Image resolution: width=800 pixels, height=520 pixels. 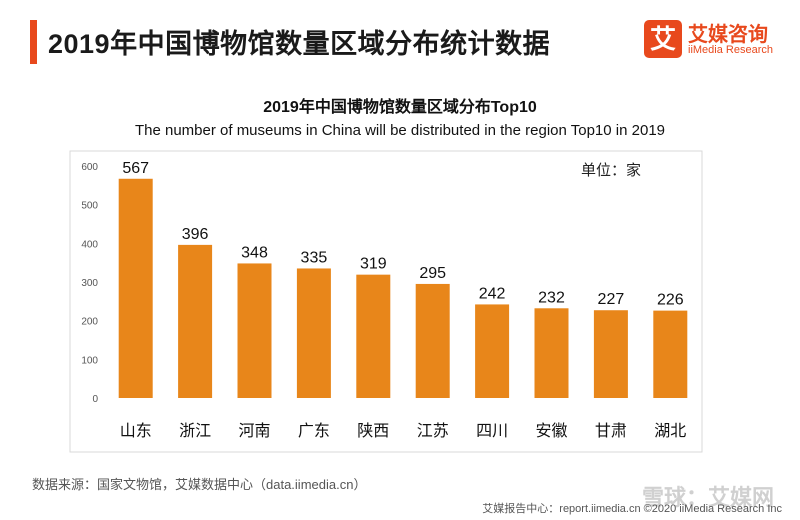 What do you see at coordinates (492, 293) in the screenshot?
I see `bar-value-label: 242` at bounding box center [492, 293].